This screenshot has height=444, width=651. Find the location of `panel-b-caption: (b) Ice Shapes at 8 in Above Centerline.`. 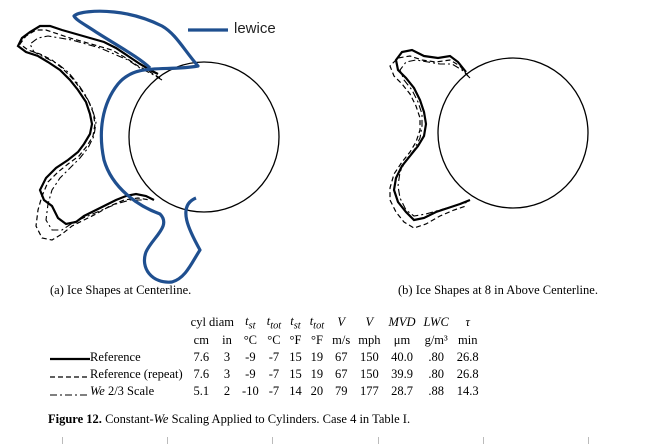

panel-b-caption: (b) Ice Shapes at 8 in Above Centerline. is located at coordinates (498, 290).